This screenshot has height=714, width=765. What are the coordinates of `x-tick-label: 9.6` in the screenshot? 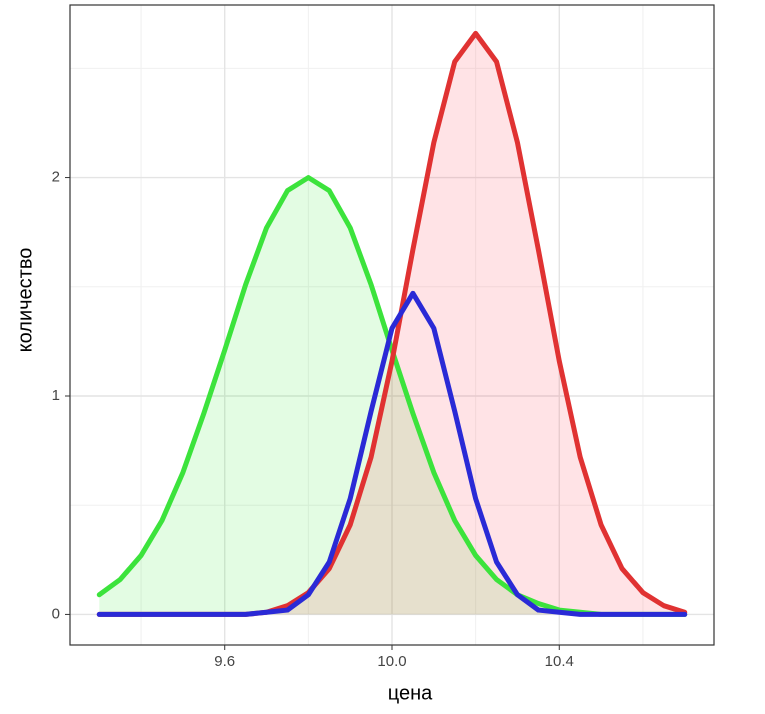 It's located at (224, 661).